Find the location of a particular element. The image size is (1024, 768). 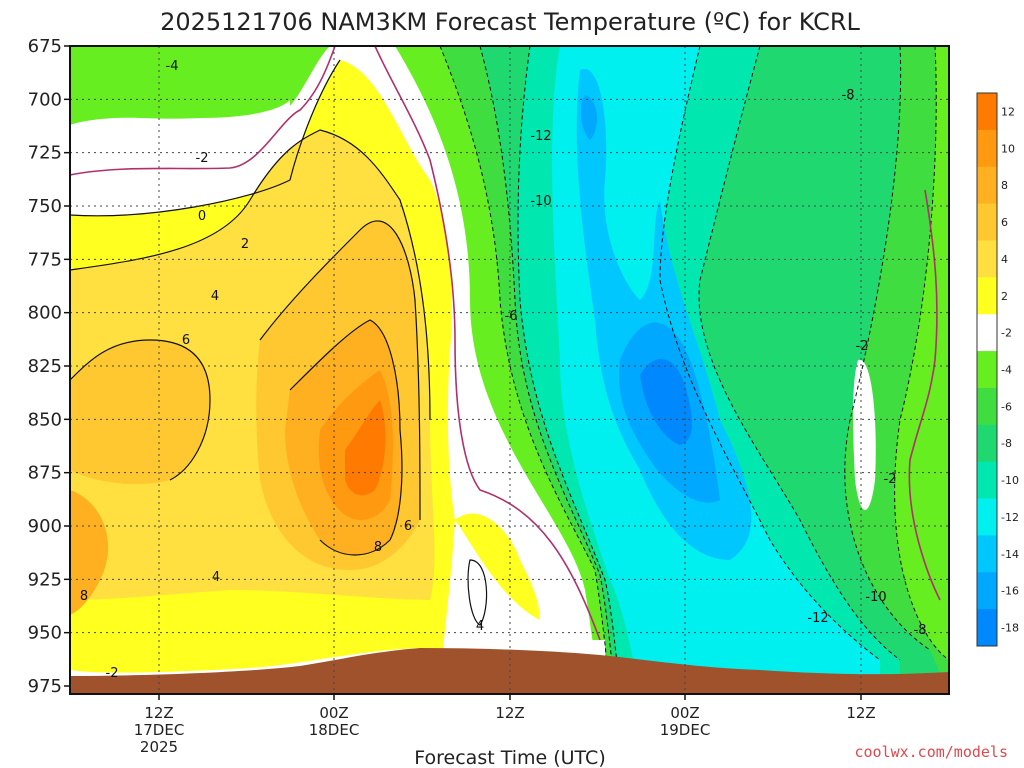

y-axis: 675 700 725 750 775 800 825 850 875 900 925 950 975 is located at coordinates (49, 366).